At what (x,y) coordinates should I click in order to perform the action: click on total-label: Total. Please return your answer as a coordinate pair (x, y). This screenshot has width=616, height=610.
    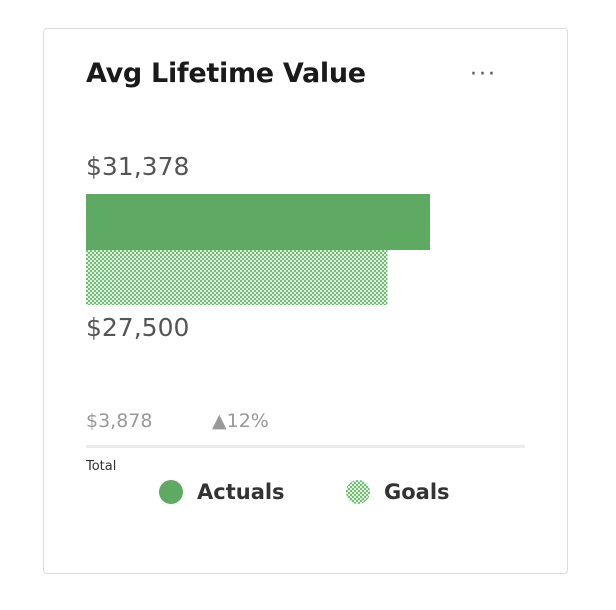
    Looking at the image, I should click on (101, 466).